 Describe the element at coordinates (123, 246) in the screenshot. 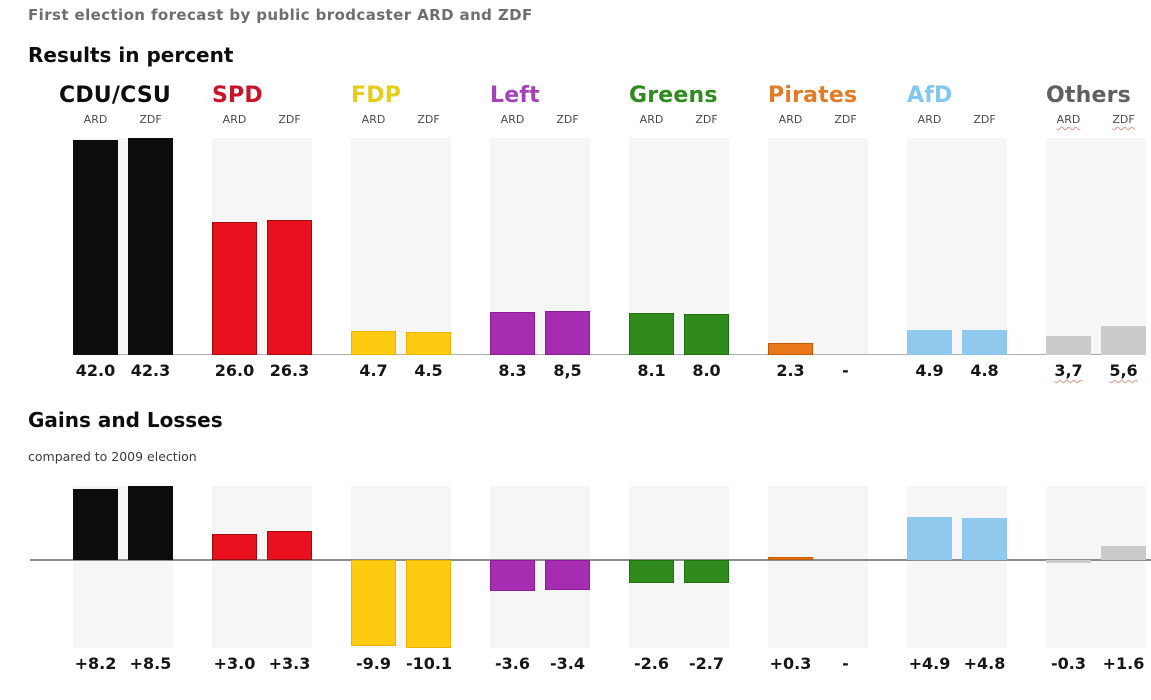

I see `results-plot-cdu-csu` at that location.